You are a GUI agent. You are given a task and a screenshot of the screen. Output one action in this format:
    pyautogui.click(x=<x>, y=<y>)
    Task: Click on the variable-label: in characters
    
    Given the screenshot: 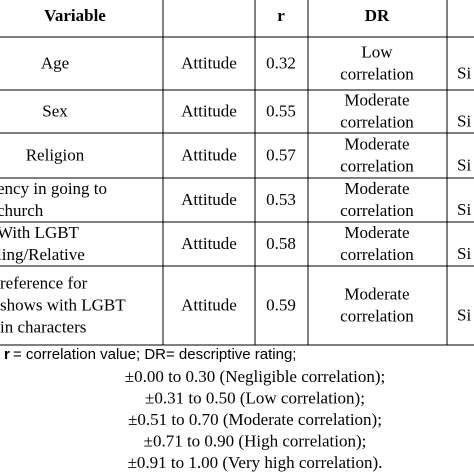 What is the action you would take?
    pyautogui.click(x=43, y=326)
    